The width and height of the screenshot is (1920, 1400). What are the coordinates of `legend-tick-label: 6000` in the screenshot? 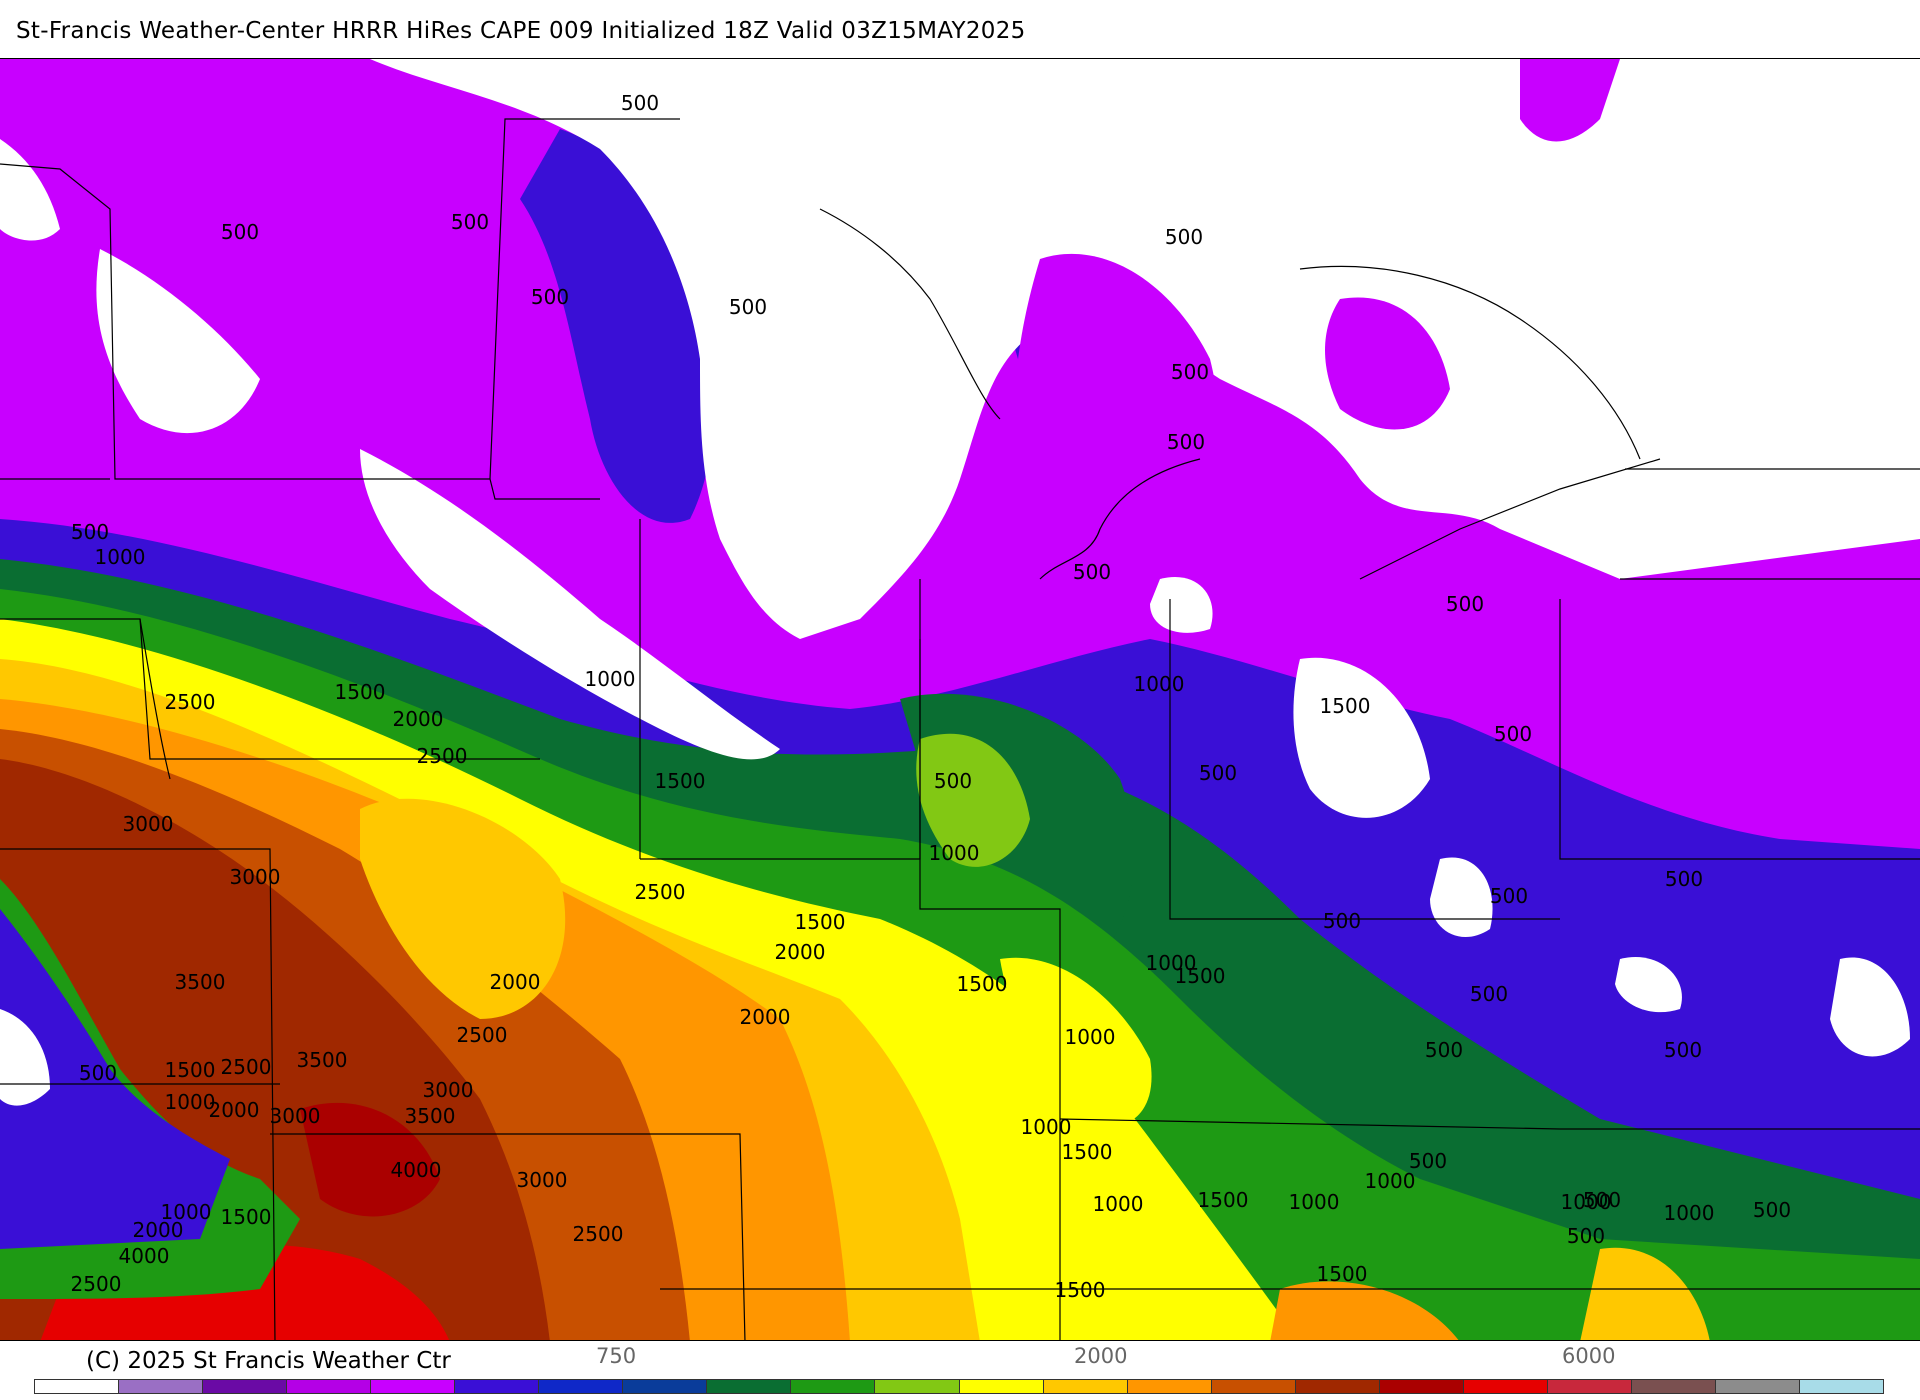 It's located at (1589, 1356).